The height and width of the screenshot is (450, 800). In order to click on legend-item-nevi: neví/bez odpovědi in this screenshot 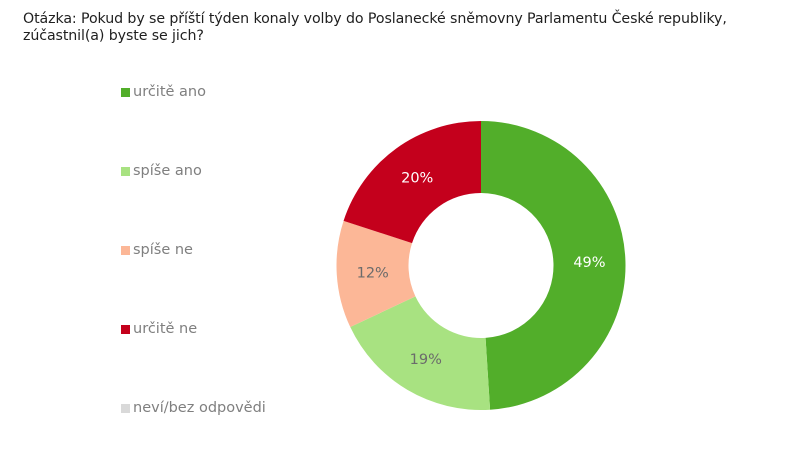, I will do `click(193, 408)`.